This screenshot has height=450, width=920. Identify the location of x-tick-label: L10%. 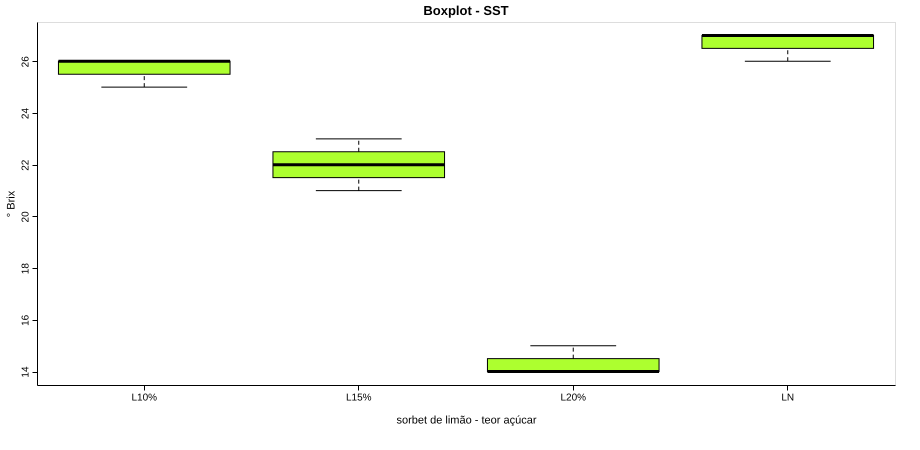
(144, 398).